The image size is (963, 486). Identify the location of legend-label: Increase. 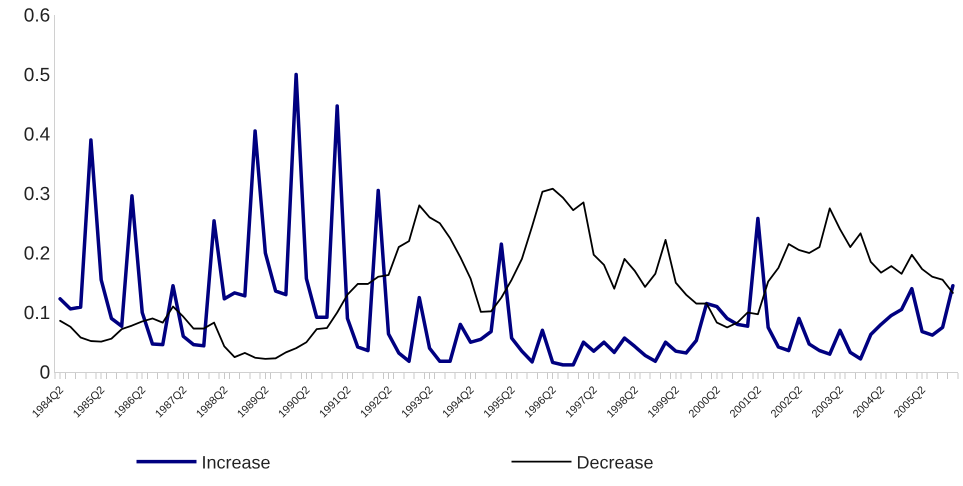
(236, 462).